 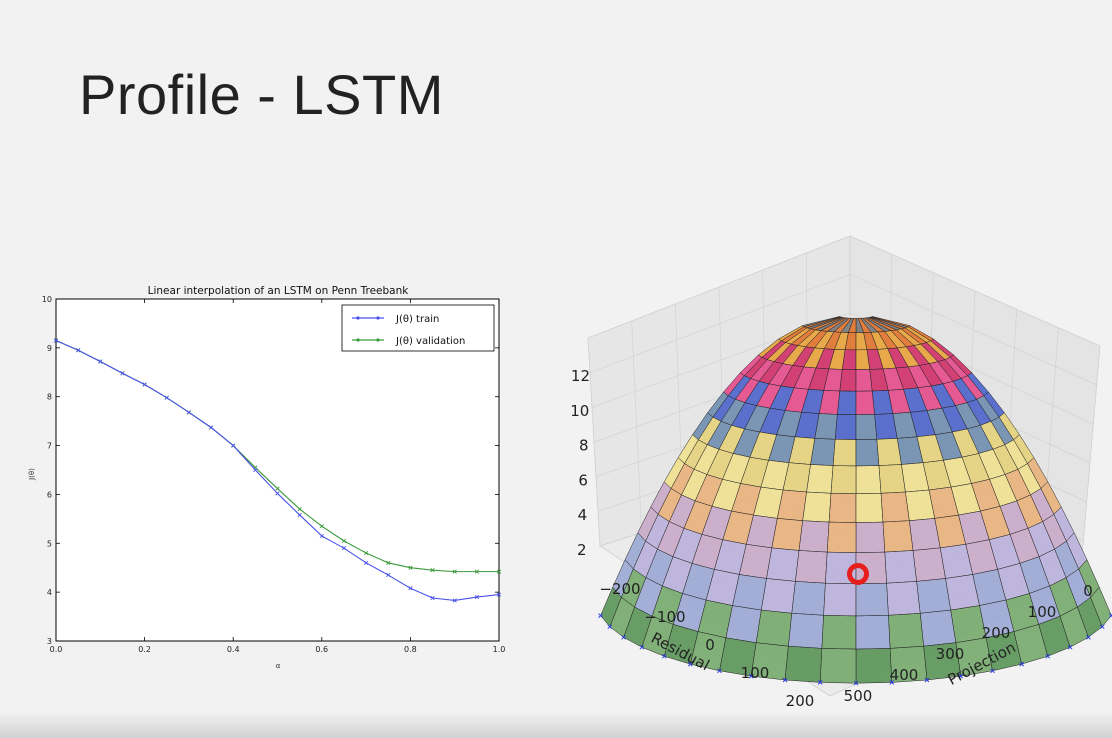 What do you see at coordinates (410, 649) in the screenshot?
I see `x-tick-label: 0.8` at bounding box center [410, 649].